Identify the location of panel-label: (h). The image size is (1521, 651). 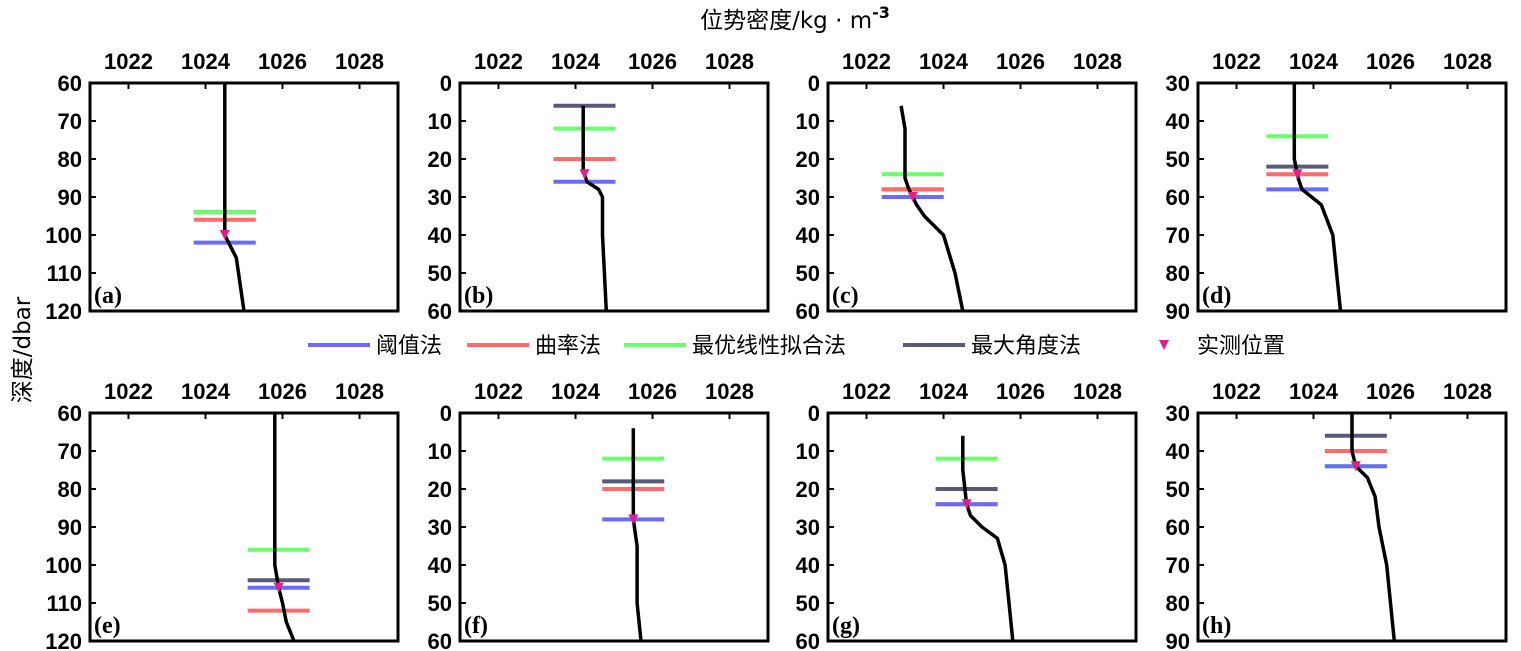
(1216, 626).